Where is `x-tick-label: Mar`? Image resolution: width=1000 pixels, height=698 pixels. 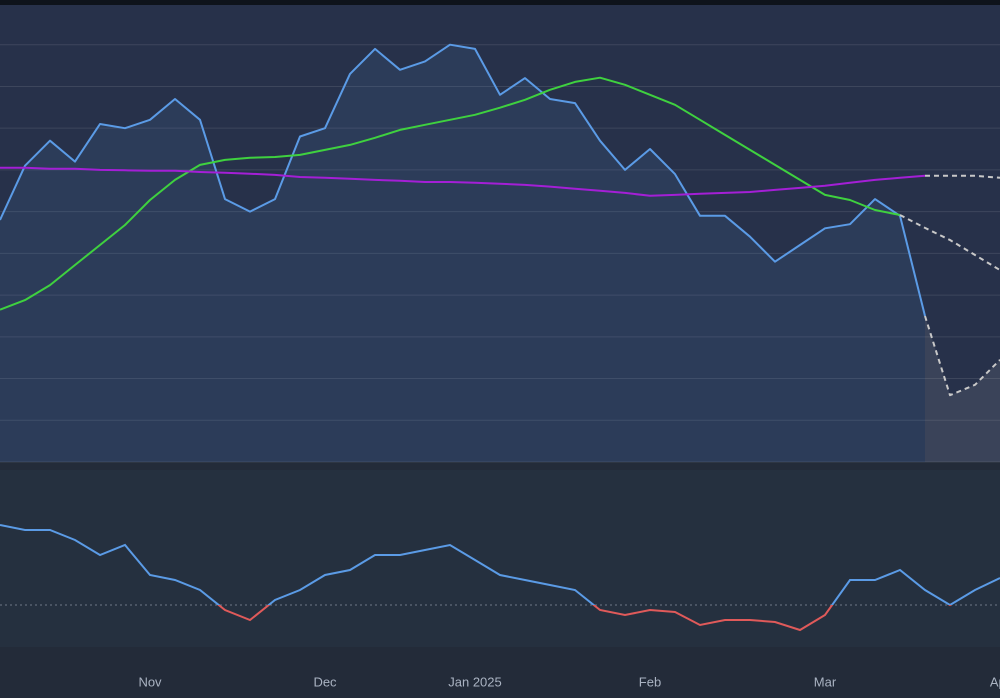
x-tick-label: Mar is located at coordinates (825, 681).